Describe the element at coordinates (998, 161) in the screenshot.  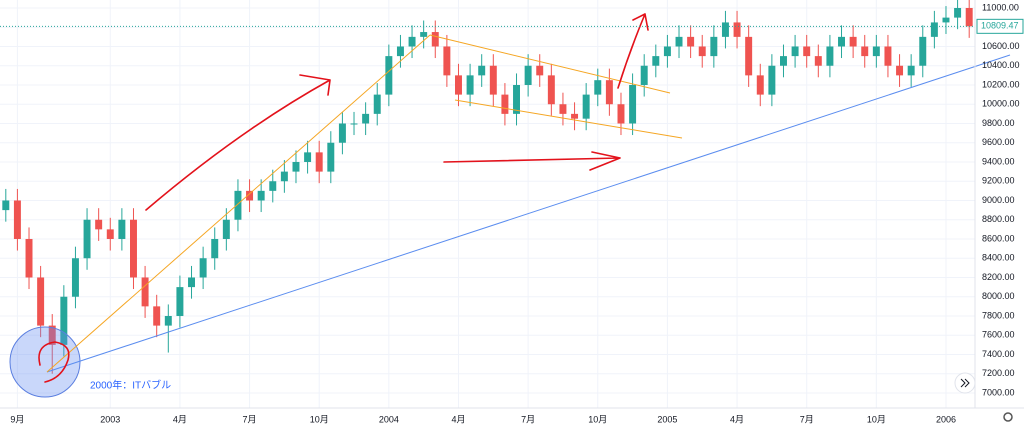
I see `y-tick-label: 9400.00` at that location.